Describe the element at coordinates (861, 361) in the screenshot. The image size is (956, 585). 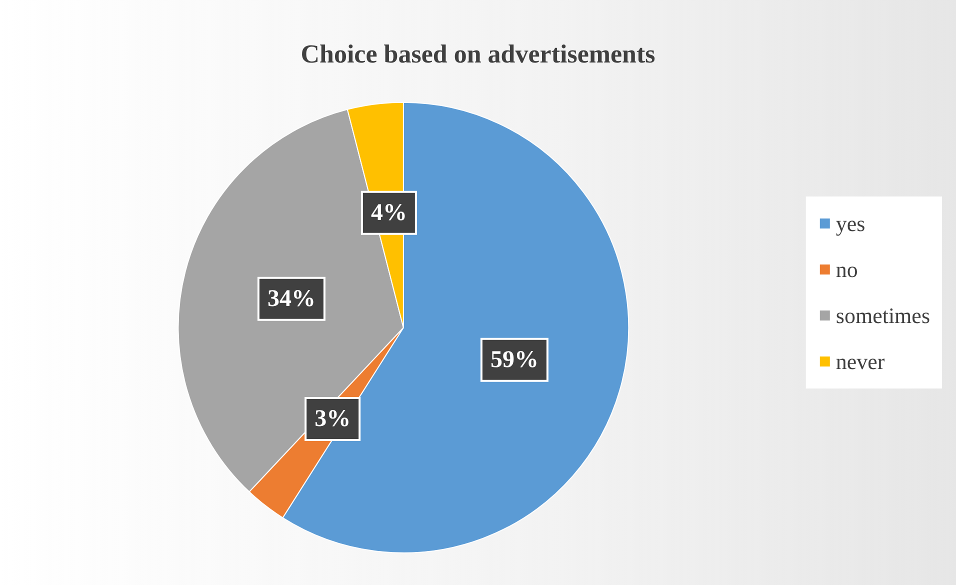
I see `legend-label: never` at that location.